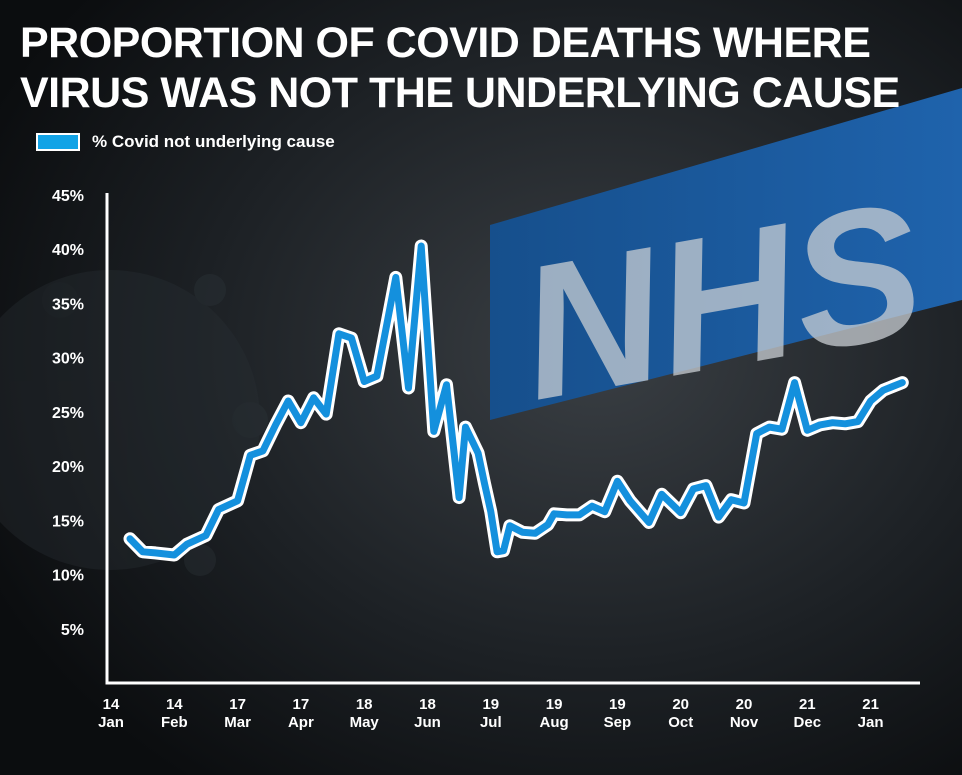 This screenshot has height=775, width=962. I want to click on x-tick-label-month: Aug, so click(554, 722).